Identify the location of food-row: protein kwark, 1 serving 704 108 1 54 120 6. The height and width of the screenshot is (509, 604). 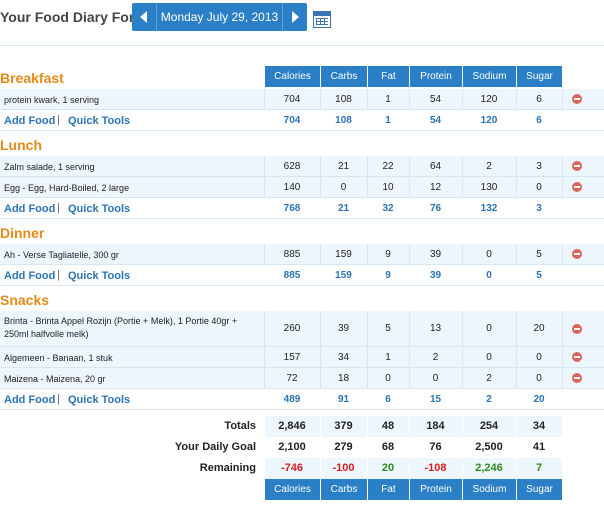
(302, 99).